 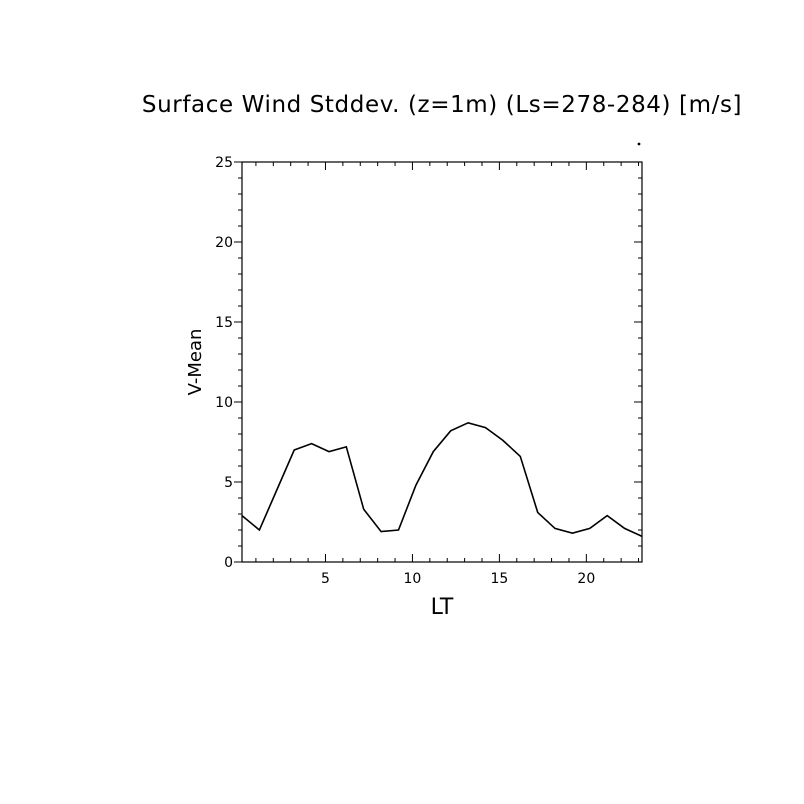 I want to click on x-tick-label: 10, so click(x=413, y=579).